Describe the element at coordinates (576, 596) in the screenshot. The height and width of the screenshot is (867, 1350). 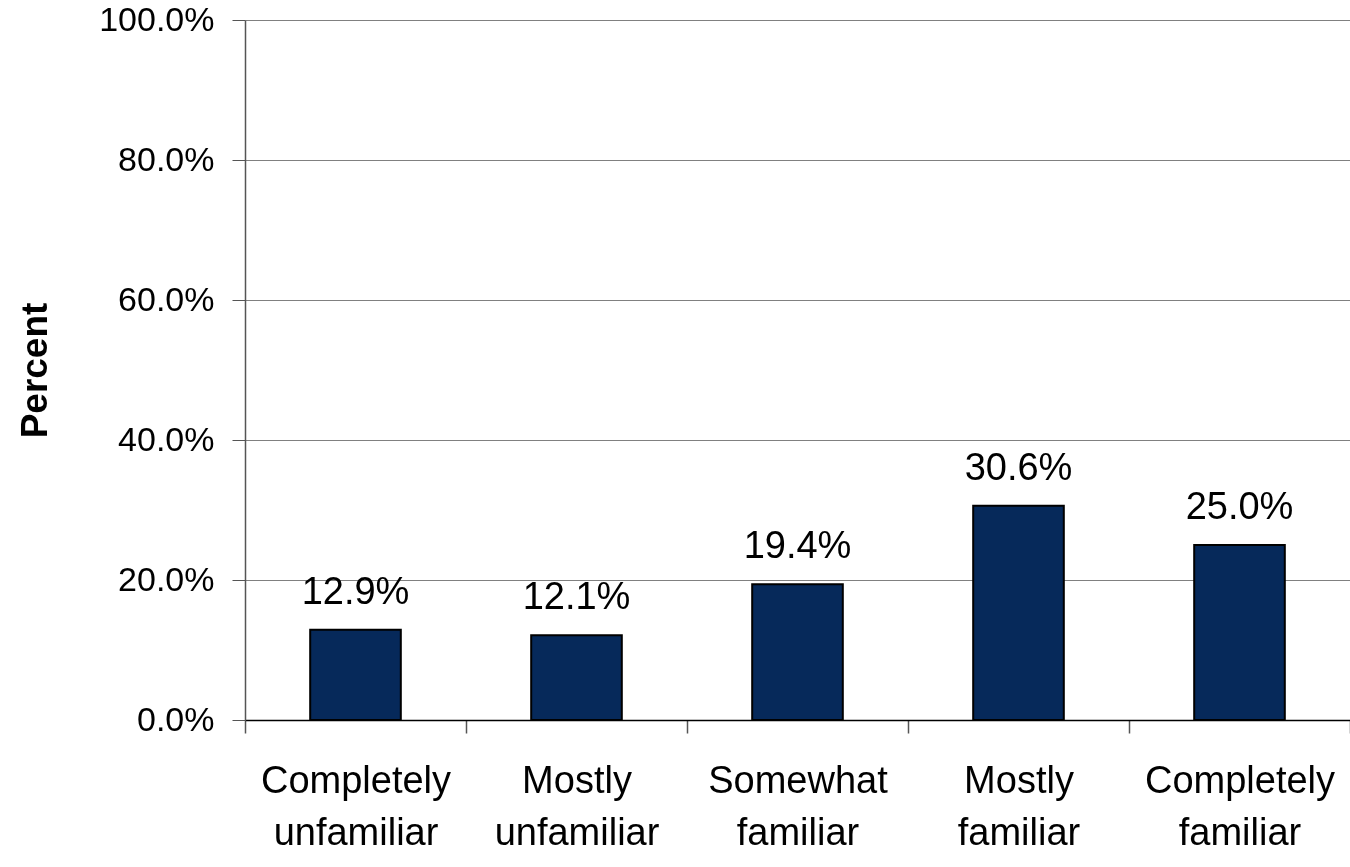
I see `data-label: 12.1%` at that location.